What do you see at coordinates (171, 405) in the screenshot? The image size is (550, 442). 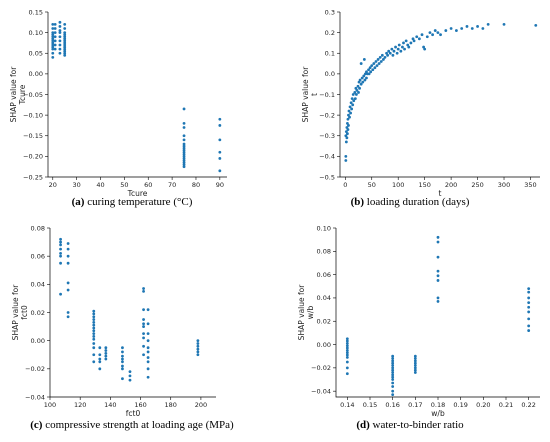 I see `x-tick-label: 180` at bounding box center [171, 405].